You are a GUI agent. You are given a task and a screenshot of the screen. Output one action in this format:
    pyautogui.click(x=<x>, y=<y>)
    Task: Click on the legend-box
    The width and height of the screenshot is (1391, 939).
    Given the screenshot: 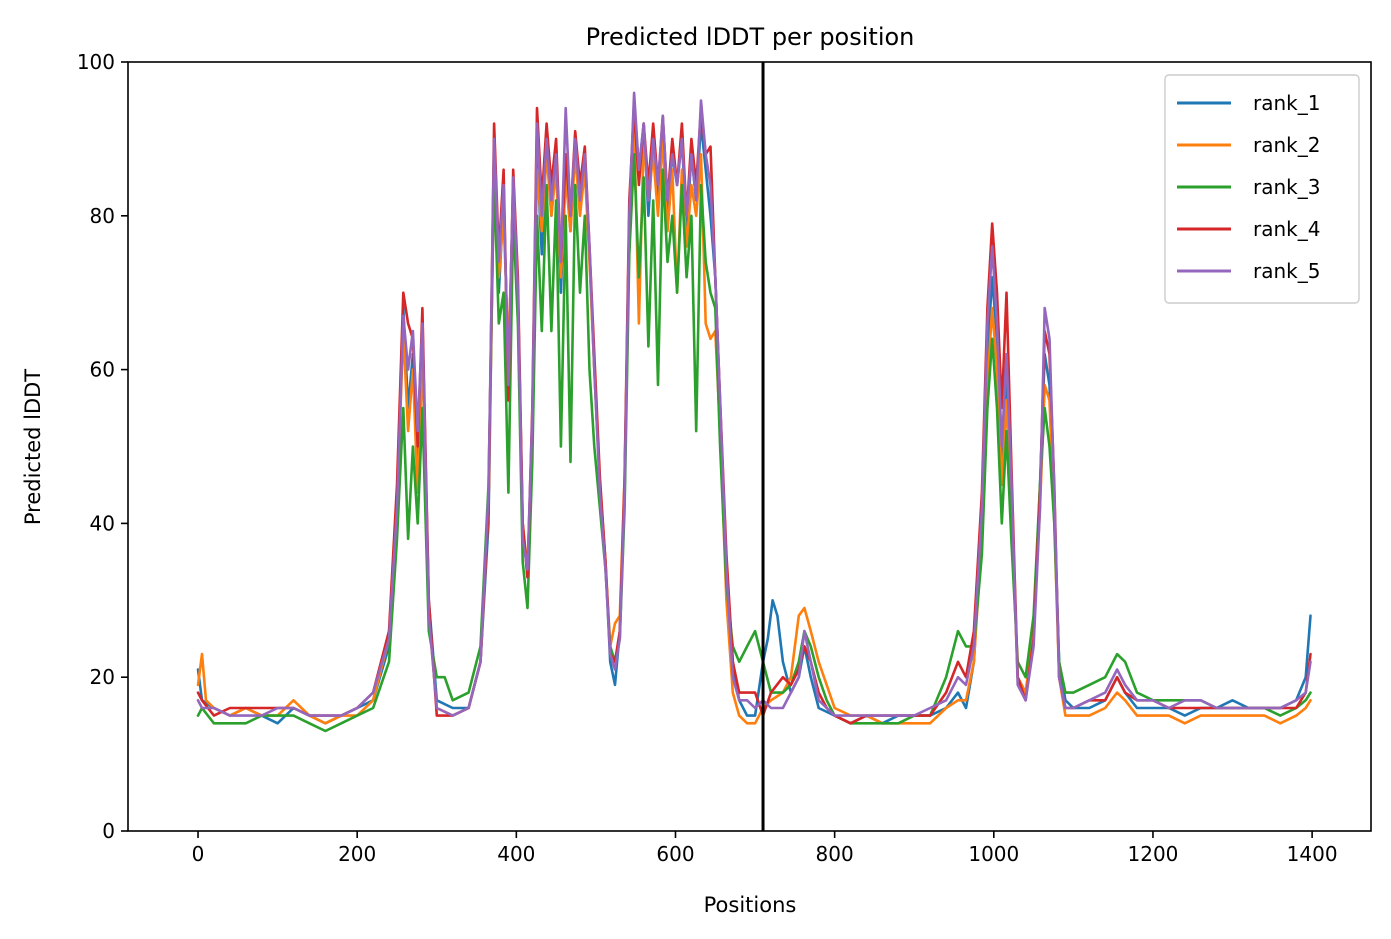 What is the action you would take?
    pyautogui.click(x=1262, y=189)
    